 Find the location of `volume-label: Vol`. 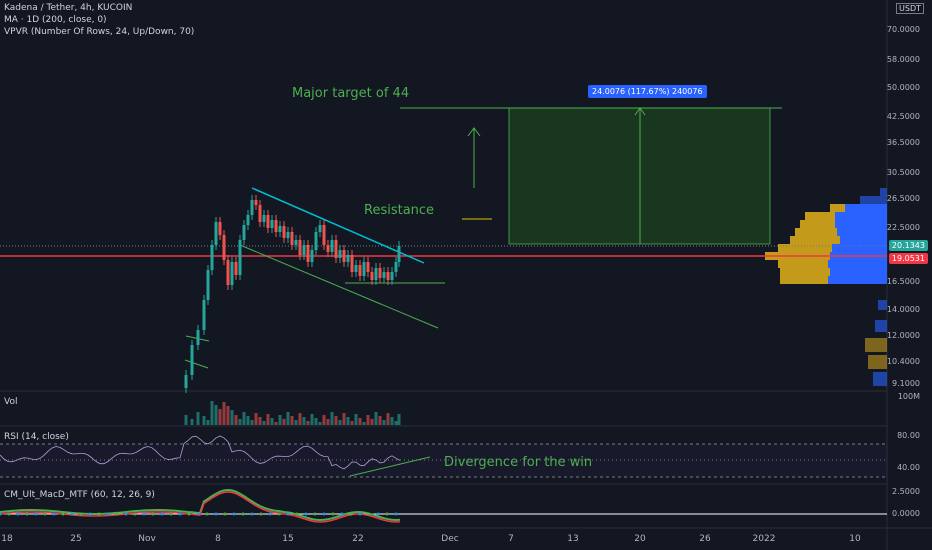

volume-label: Vol is located at coordinates (11, 402).